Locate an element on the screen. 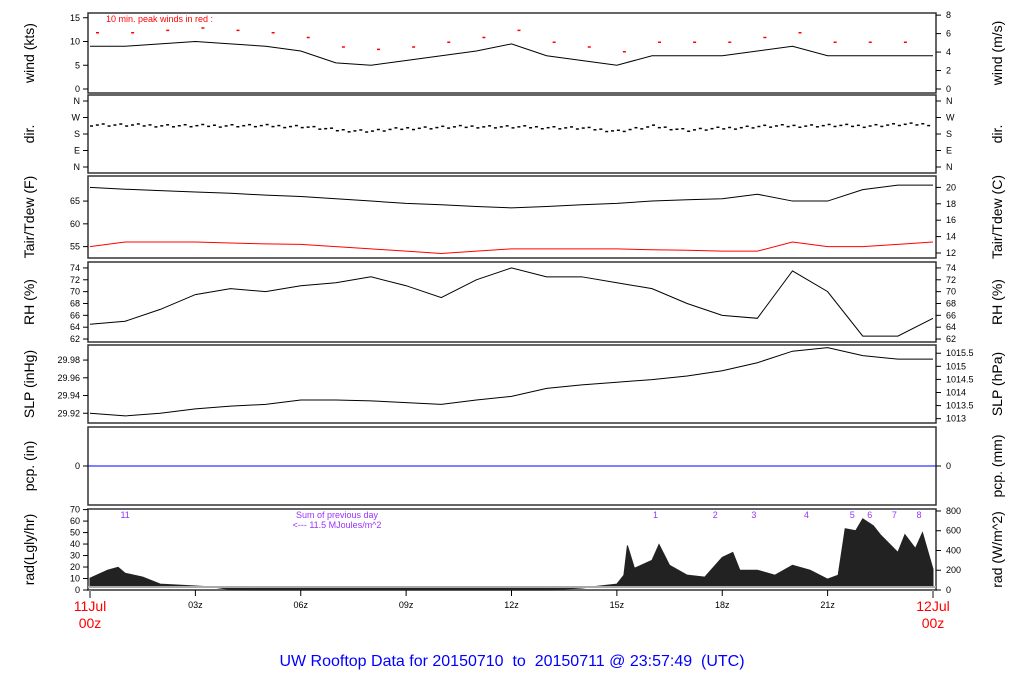 This screenshot has height=700, width=1024. slp-ytick-label-right: 1015.5 is located at coordinates (960, 353).